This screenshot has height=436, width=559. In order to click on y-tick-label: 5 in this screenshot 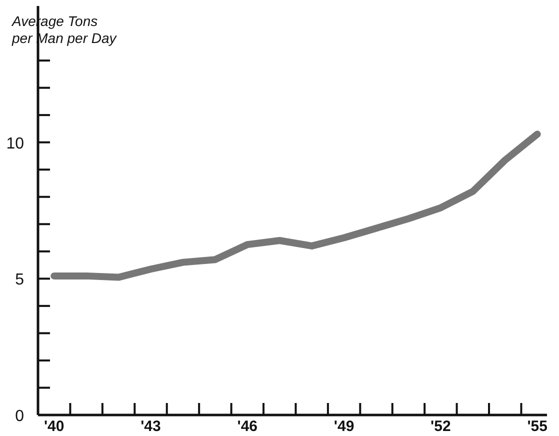, I will do `click(19, 280)`.